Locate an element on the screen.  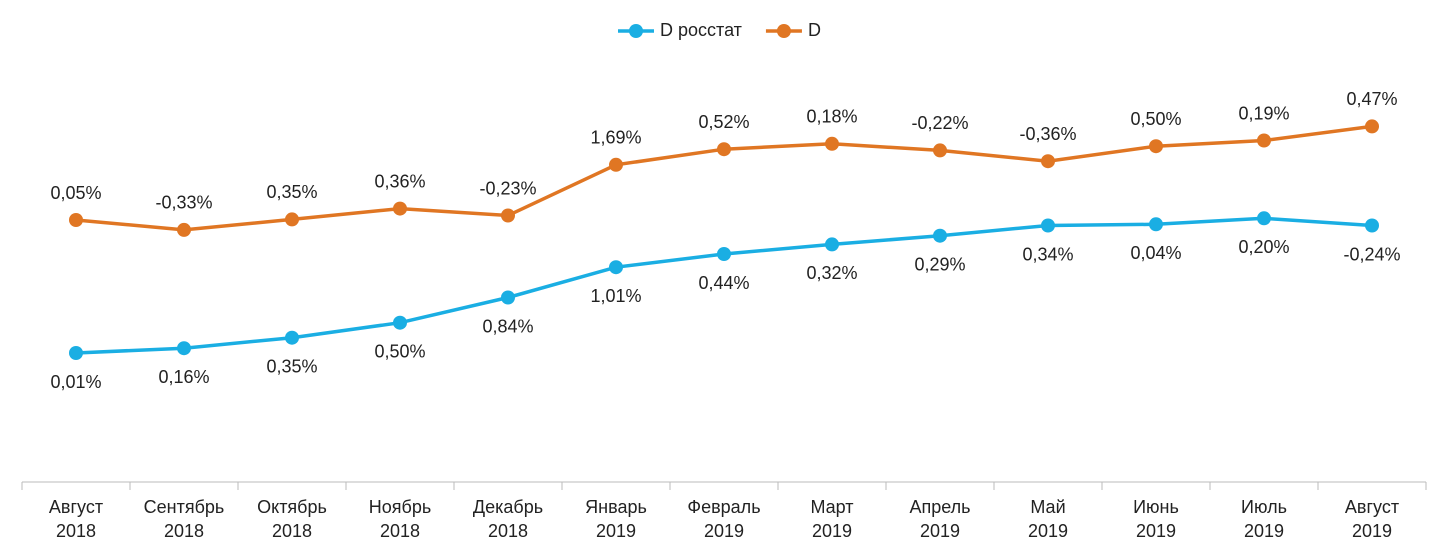
x-tick-line: Ноябрь is located at coordinates (400, 507).